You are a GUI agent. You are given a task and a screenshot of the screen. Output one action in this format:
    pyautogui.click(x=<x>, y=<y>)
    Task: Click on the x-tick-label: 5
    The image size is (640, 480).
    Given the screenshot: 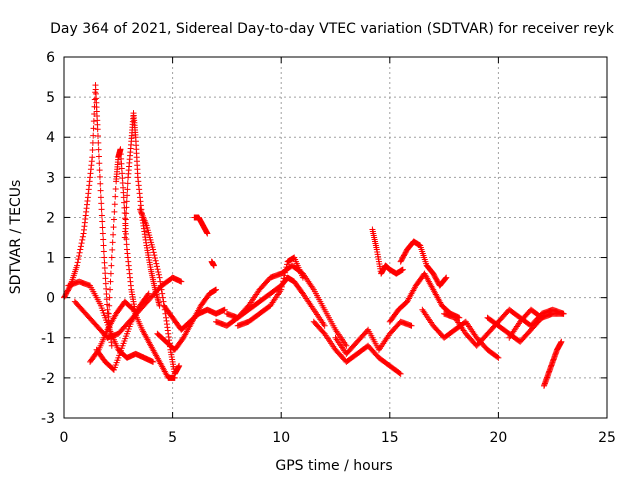 What is the action you would take?
    pyautogui.click(x=172, y=438)
    